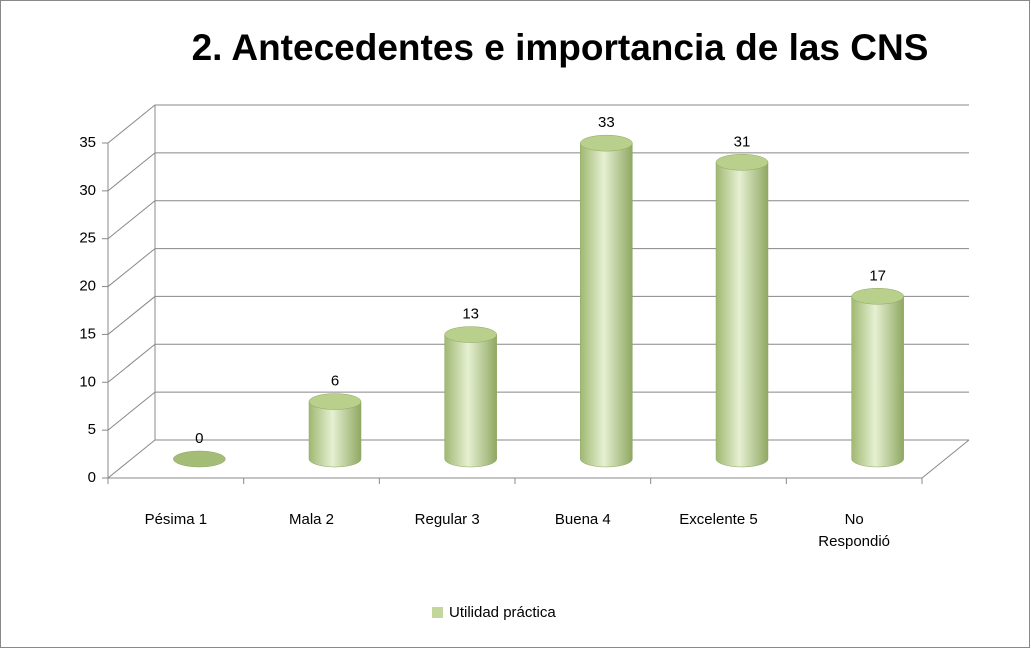  I want to click on x-tick-label: Buena 4, so click(583, 519).